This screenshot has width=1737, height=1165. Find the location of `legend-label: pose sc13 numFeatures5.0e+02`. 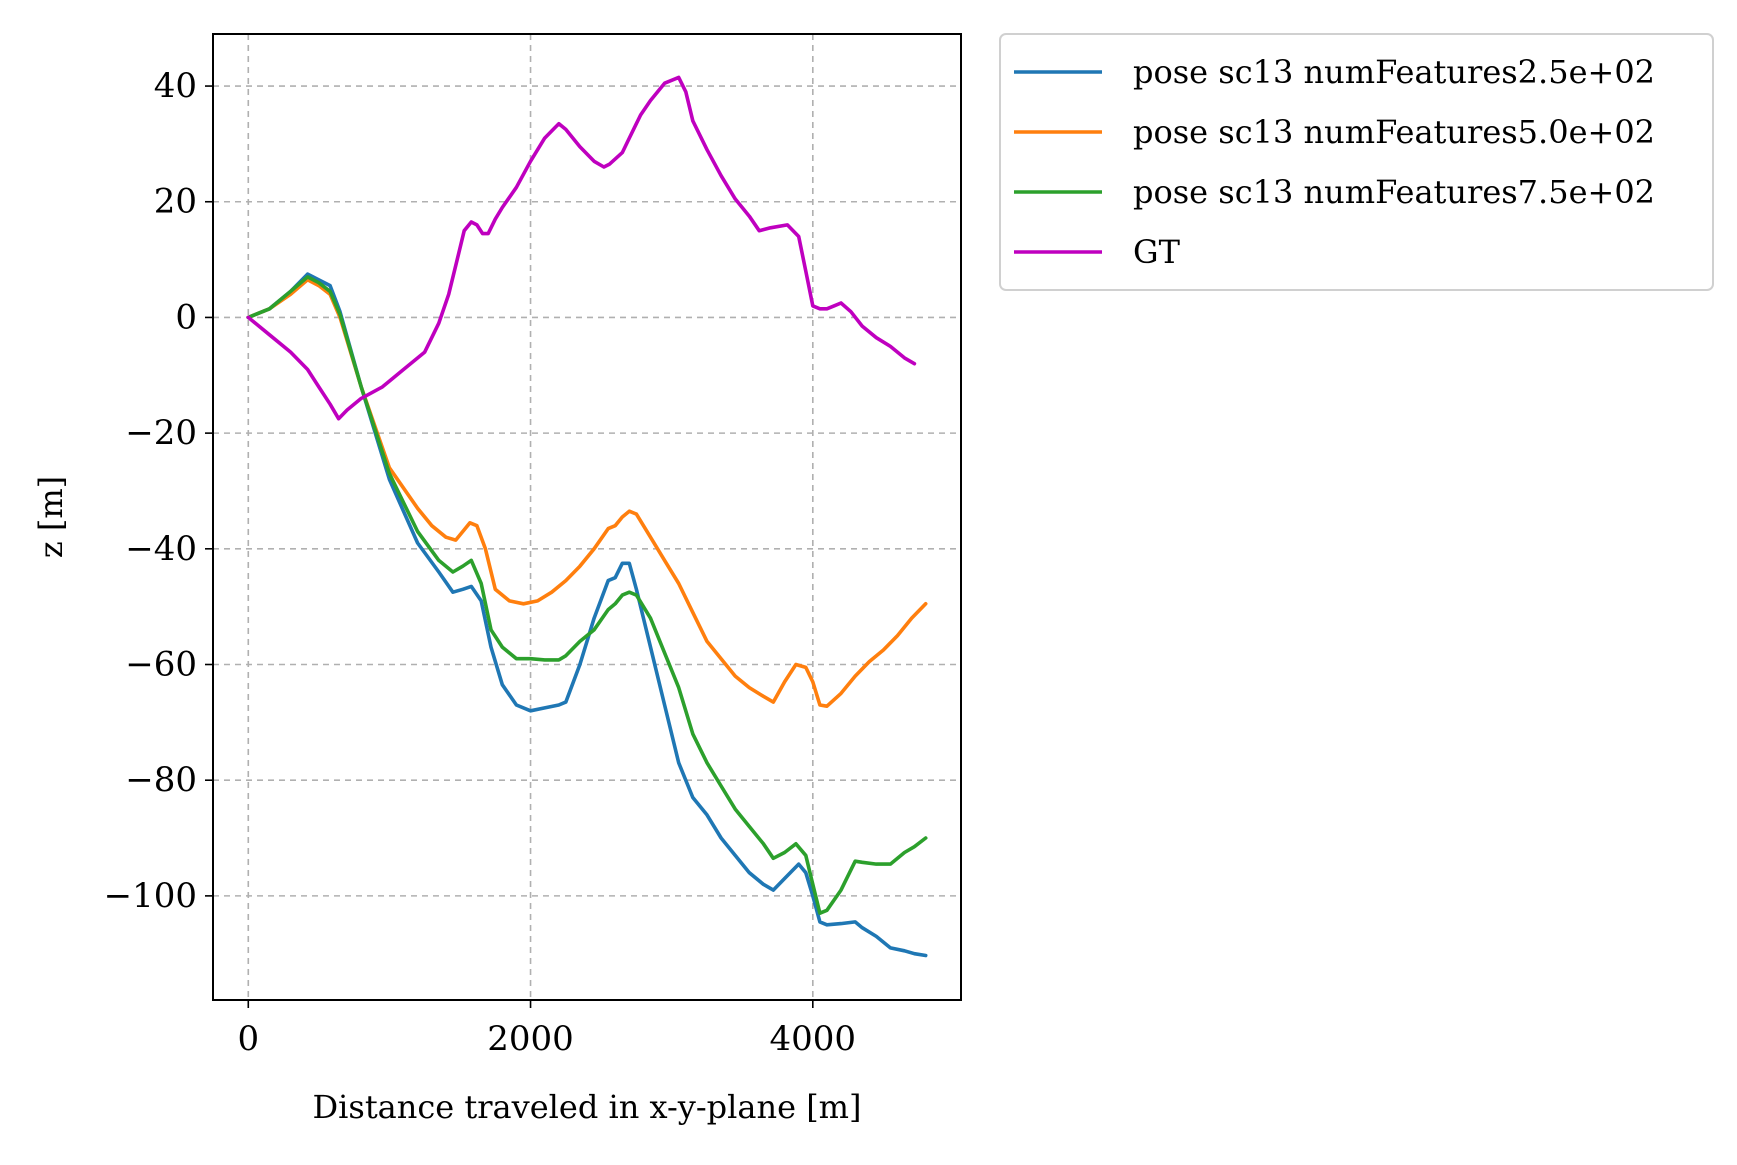

legend-label: pose sc13 numFeatures5.0e+02 is located at coordinates (1394, 132).